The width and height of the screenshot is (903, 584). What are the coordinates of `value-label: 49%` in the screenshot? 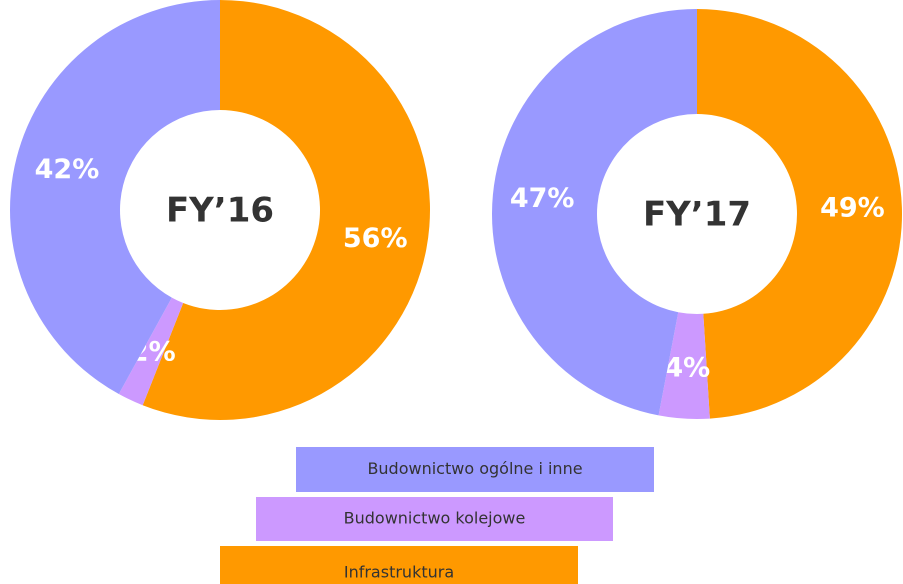 It's located at (852, 208).